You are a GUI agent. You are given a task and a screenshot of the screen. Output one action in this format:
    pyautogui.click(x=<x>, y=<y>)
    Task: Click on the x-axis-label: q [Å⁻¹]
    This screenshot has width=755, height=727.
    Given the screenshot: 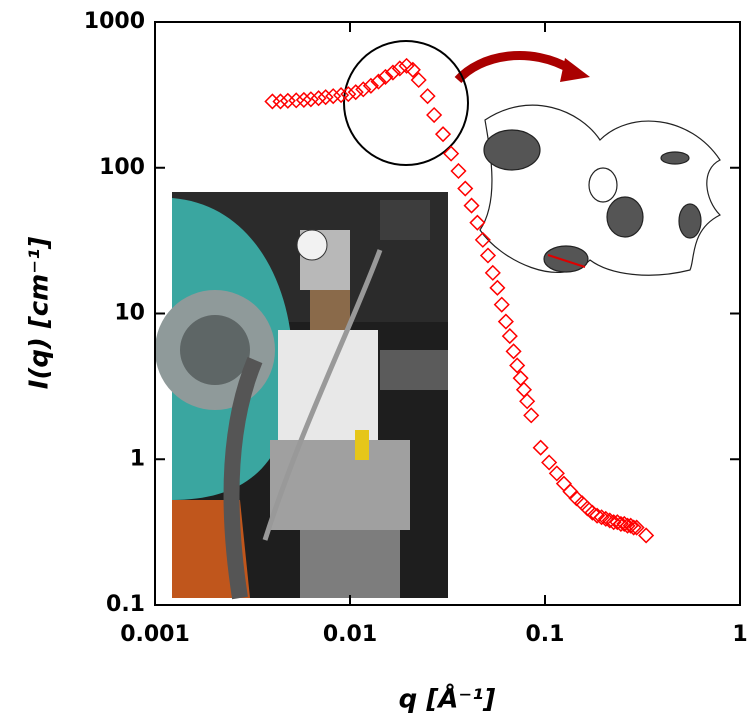 What is the action you would take?
    pyautogui.click(x=447, y=699)
    